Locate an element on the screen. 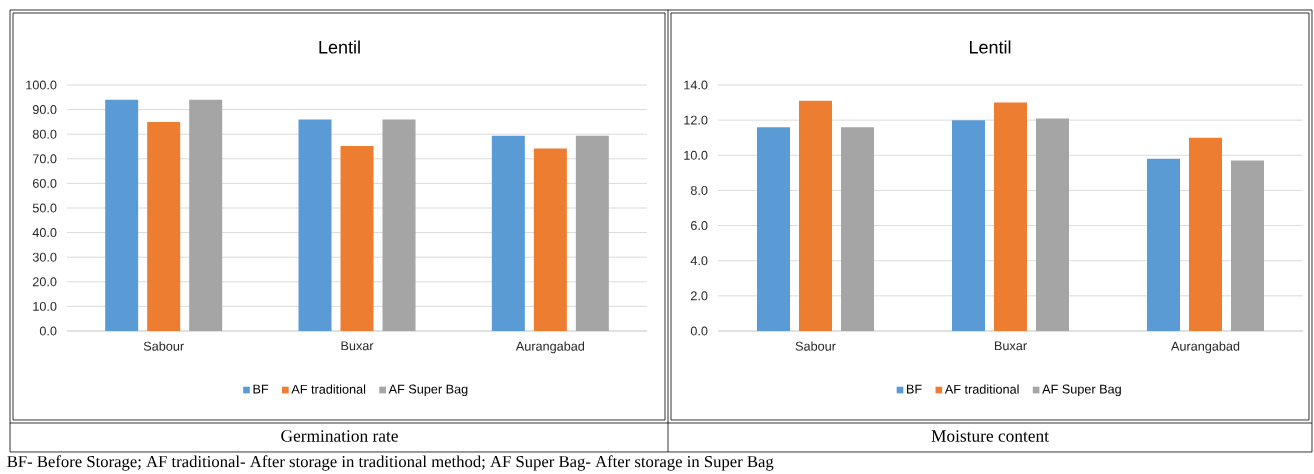 The height and width of the screenshot is (474, 1314). y-tick-label: 20.0 is located at coordinates (44, 282).